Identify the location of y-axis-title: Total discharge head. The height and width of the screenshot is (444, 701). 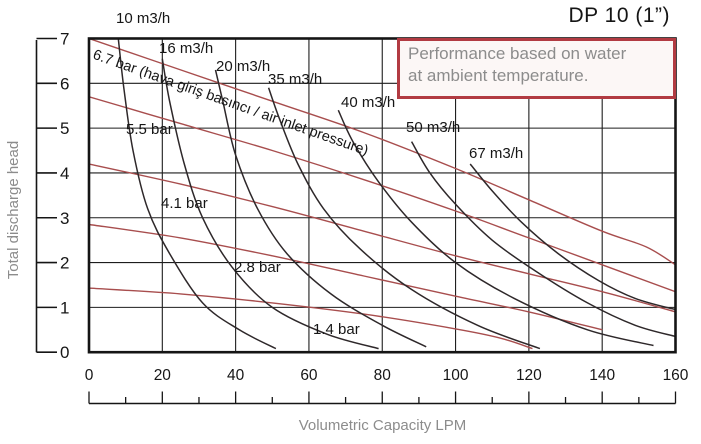
(13, 210).